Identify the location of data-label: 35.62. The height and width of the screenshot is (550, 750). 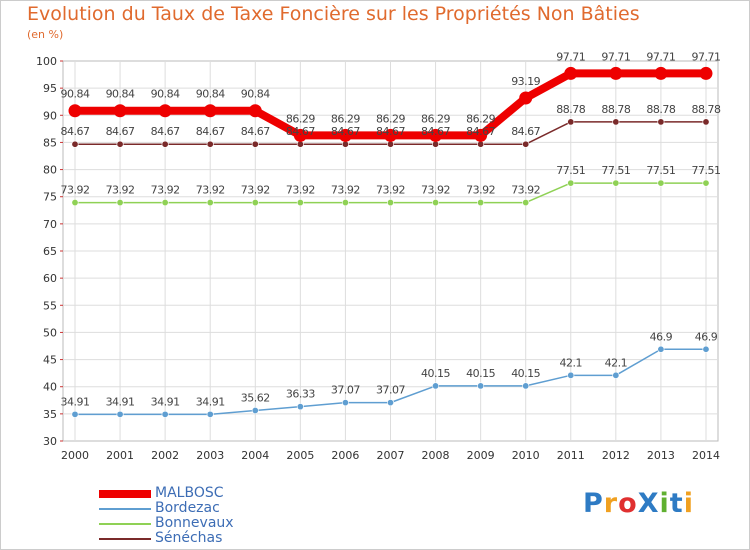
(255, 397).